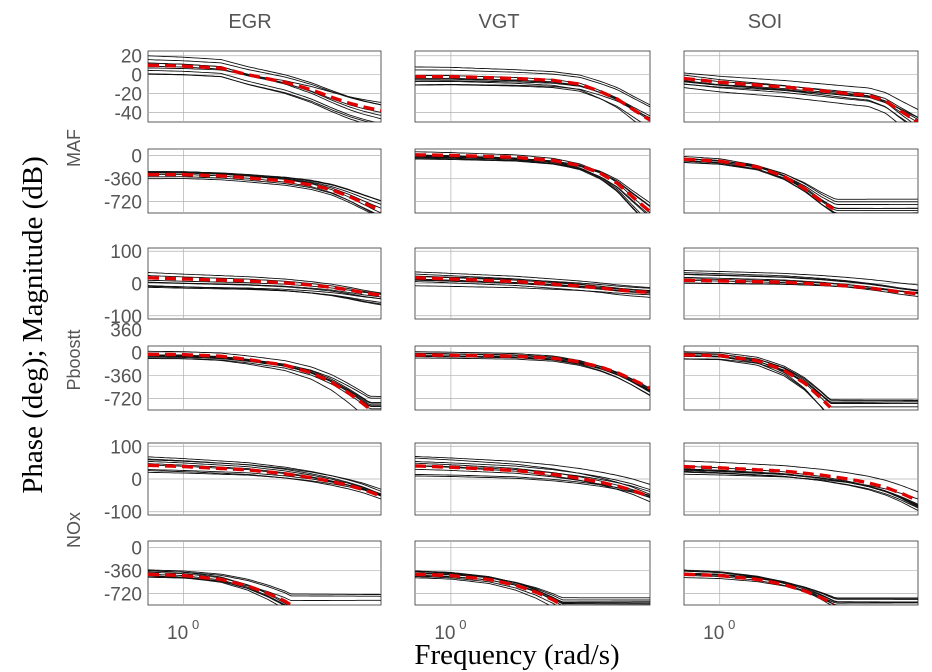  Describe the element at coordinates (123, 399) in the screenshot. I see `y-tick-label: -720` at that location.